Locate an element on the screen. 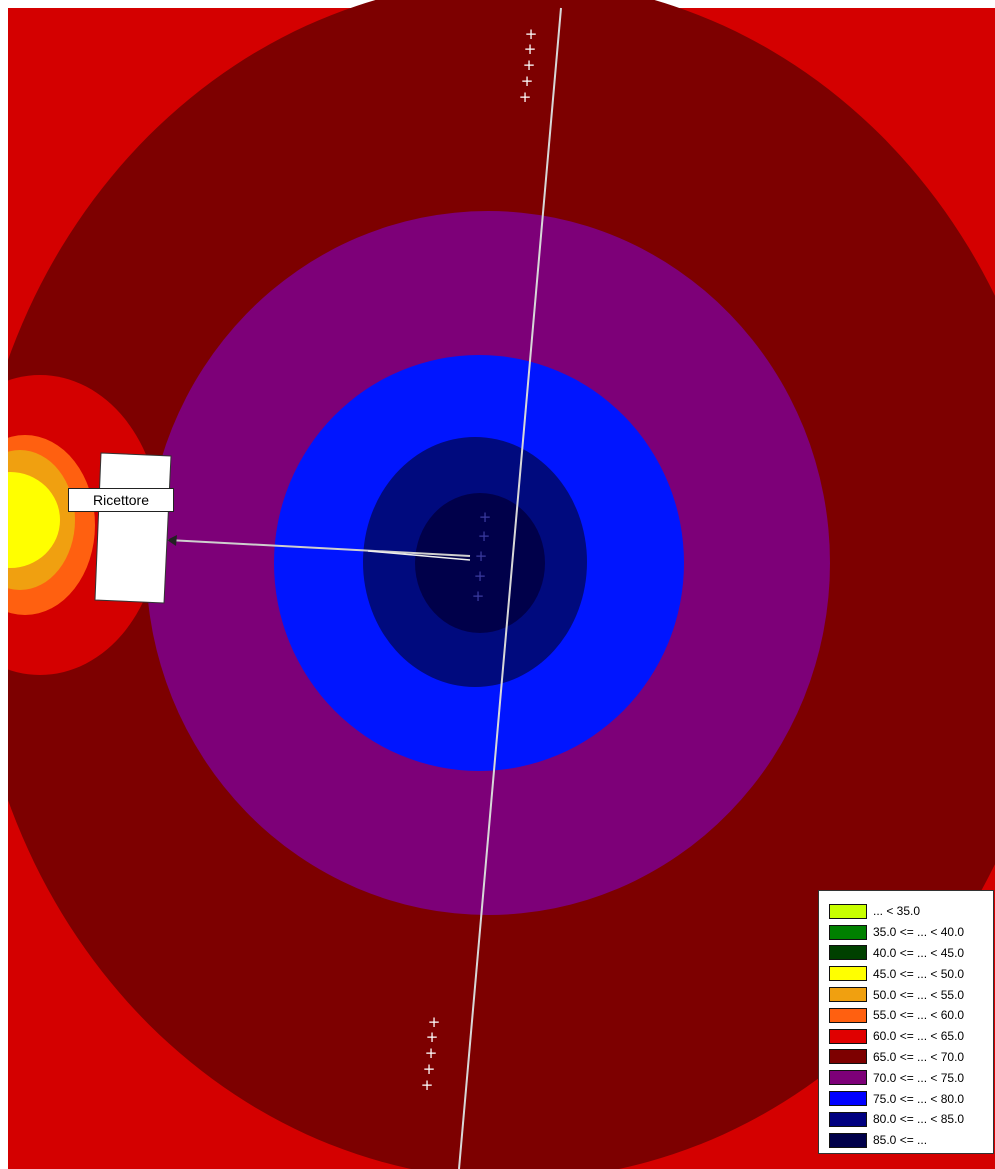 The width and height of the screenshot is (995, 1169). legend-item: 60.0 <= ... < 65.0 is located at coordinates (911, 1036).